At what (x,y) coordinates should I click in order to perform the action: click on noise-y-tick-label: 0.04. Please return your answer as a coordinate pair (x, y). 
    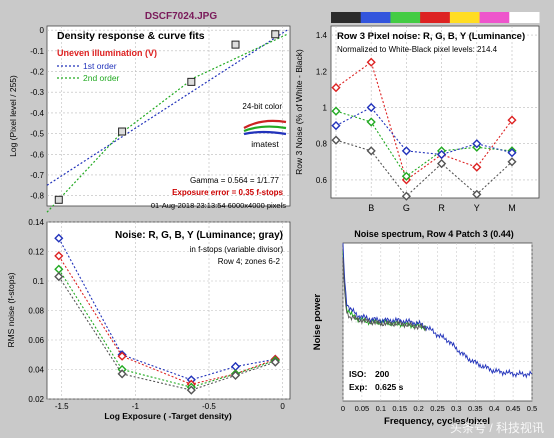
    Looking at the image, I should click on (36, 370).